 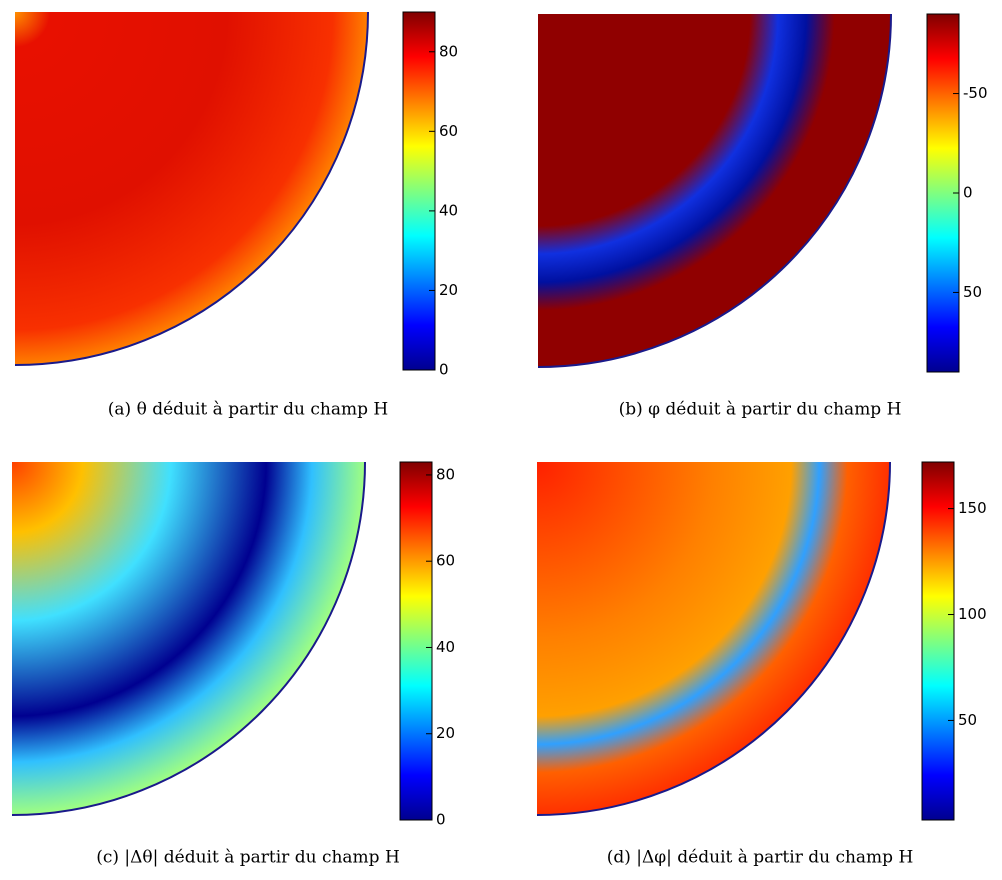 What do you see at coordinates (248, 858) in the screenshot?
I see `caption: (c) |Δθ| déduit à partir du champ H` at bounding box center [248, 858].